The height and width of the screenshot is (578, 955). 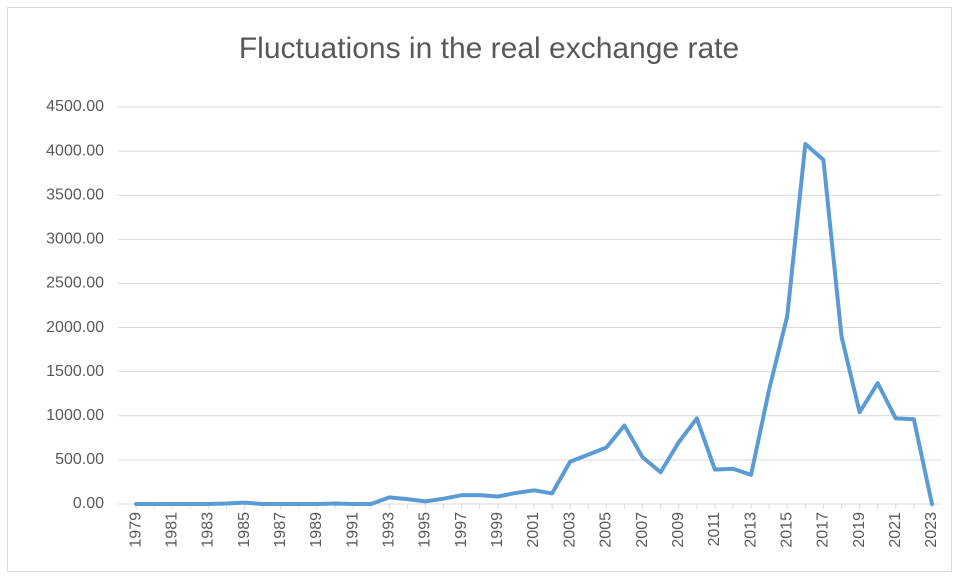 I want to click on x-tick-label: 2001, so click(x=533, y=530).